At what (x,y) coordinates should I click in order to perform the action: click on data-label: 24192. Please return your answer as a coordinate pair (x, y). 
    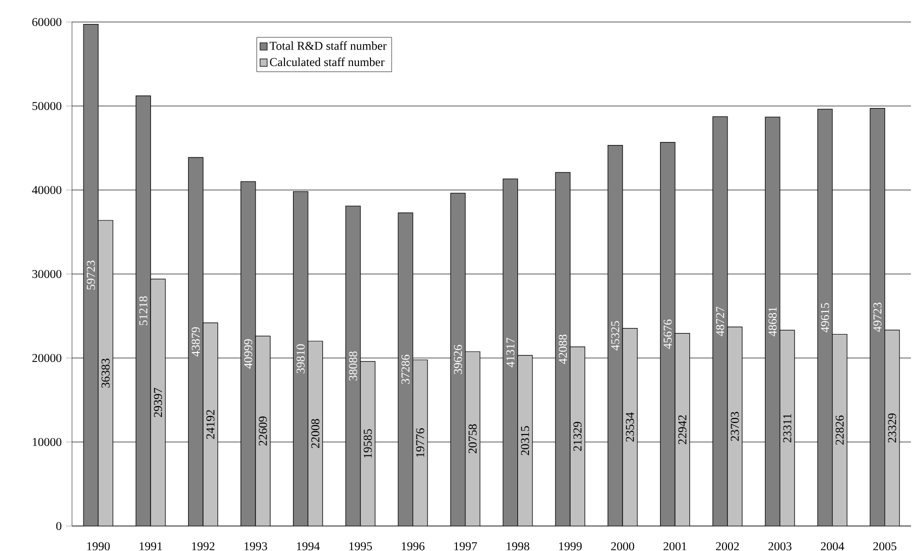
    Looking at the image, I should click on (210, 424).